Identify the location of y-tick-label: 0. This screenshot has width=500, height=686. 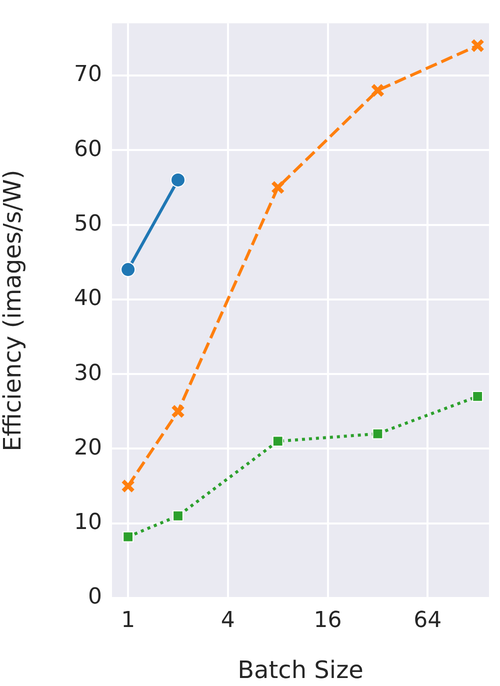
(95, 597).